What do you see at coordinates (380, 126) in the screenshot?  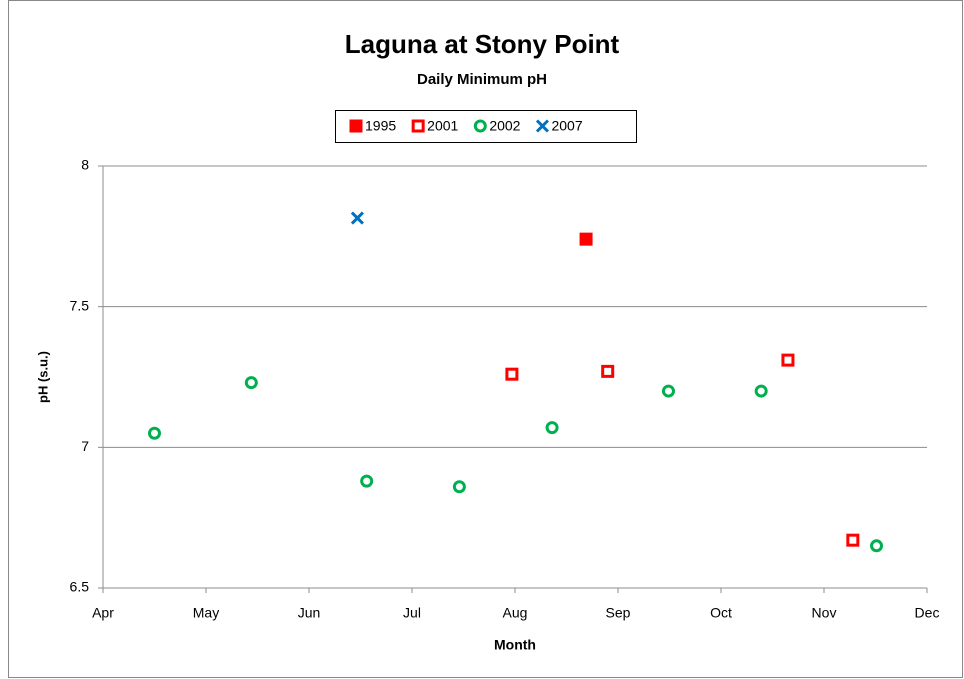 I see `legend-label: 1995` at bounding box center [380, 126].